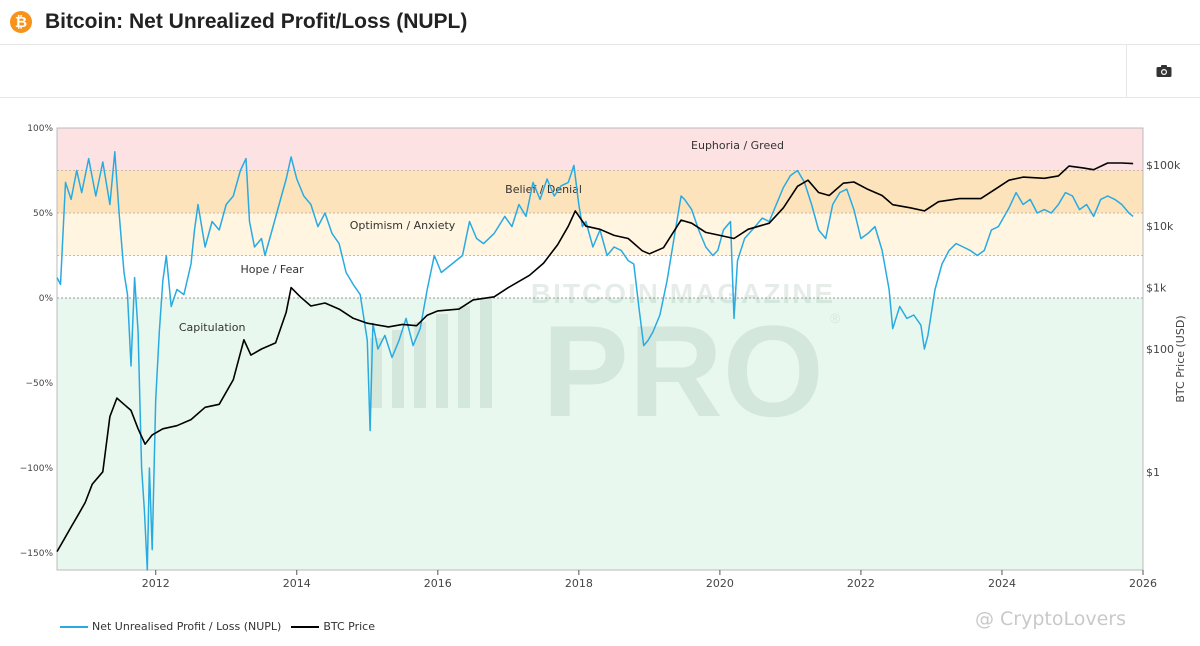  What do you see at coordinates (40, 129) in the screenshot?
I see `y-left-tick-label: 100%` at bounding box center [40, 129].